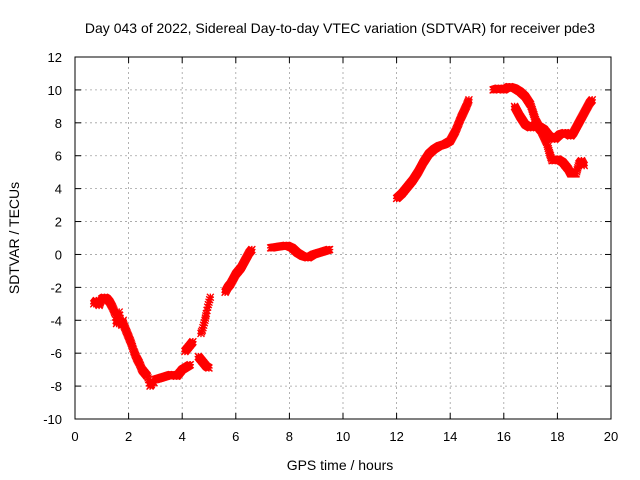 Image resolution: width=640 pixels, height=480 pixels. What do you see at coordinates (235, 436) in the screenshot?
I see `x-tick-label: 6` at bounding box center [235, 436].